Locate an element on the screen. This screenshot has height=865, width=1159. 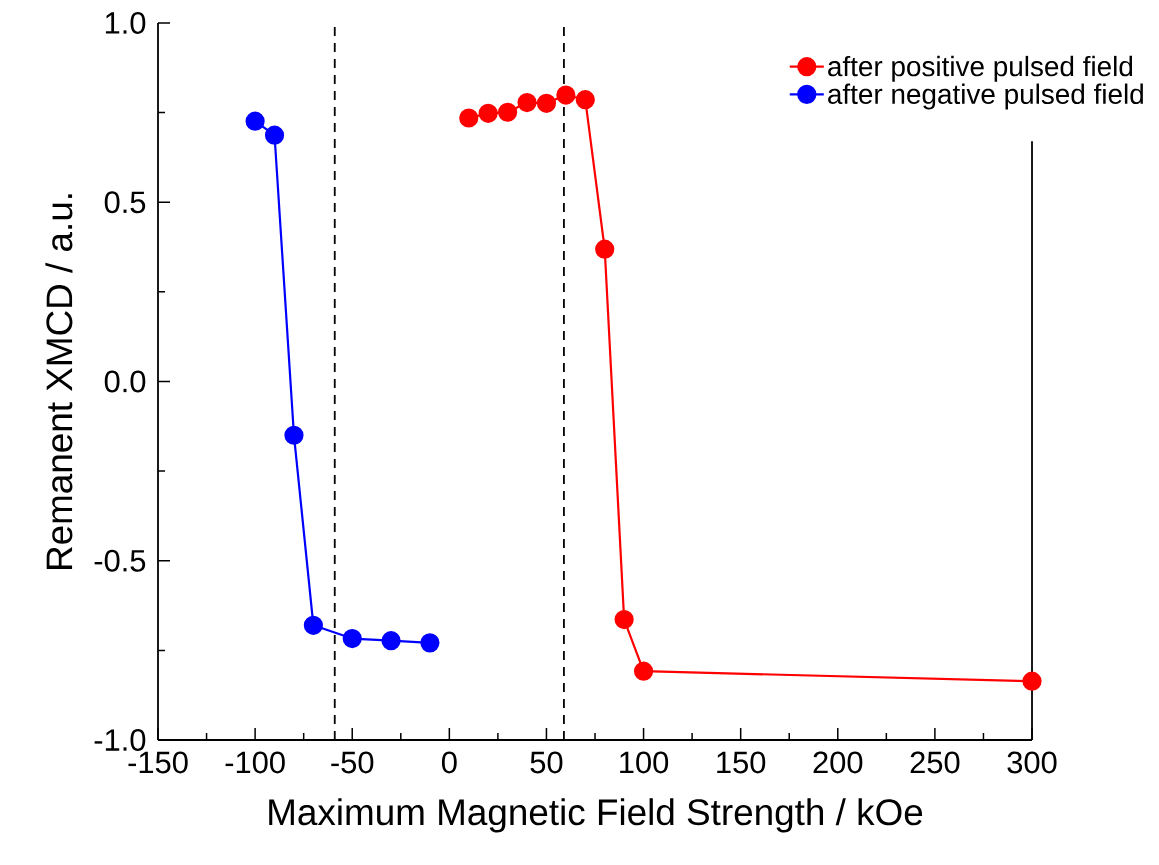
x-tick-label: -100 is located at coordinates (255, 762).